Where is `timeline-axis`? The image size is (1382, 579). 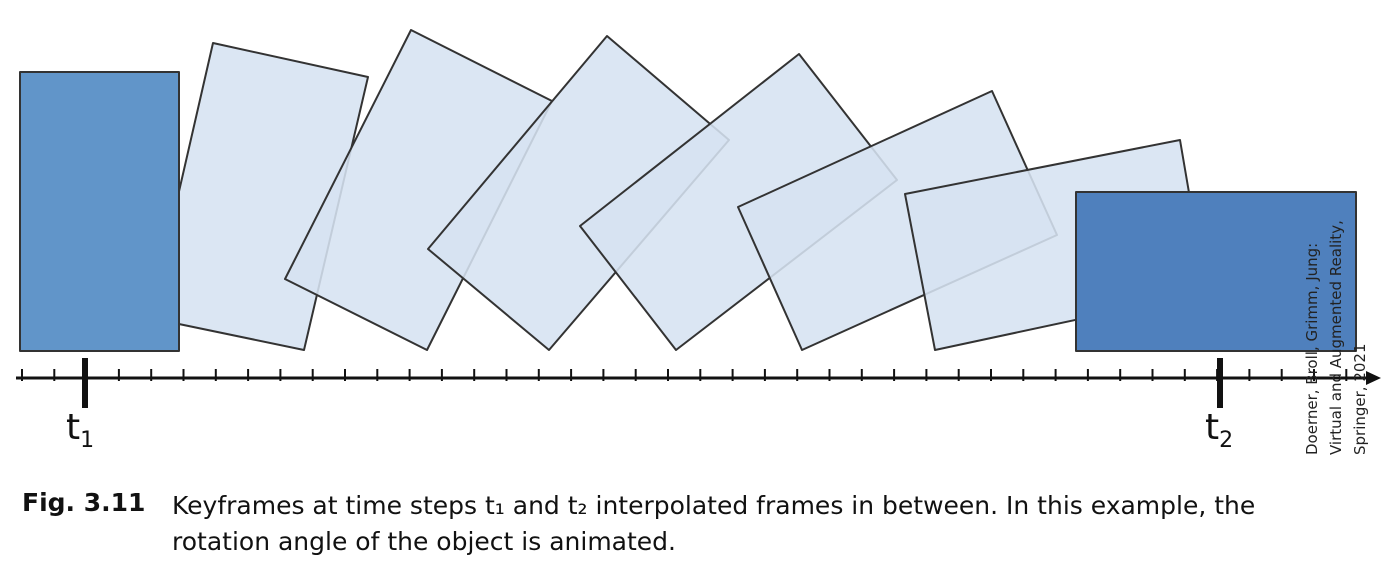
timeline-axis is located at coordinates (698, 383).